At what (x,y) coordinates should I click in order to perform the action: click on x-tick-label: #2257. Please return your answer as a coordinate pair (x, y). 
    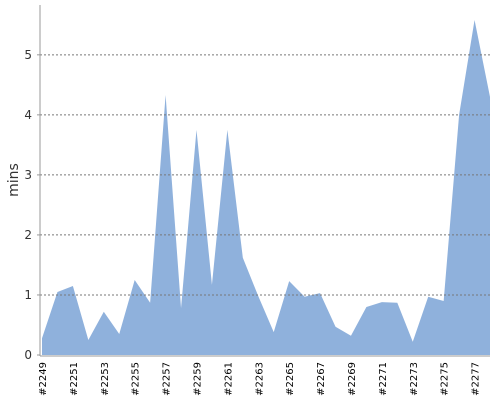
    Looking at the image, I should click on (167, 379).